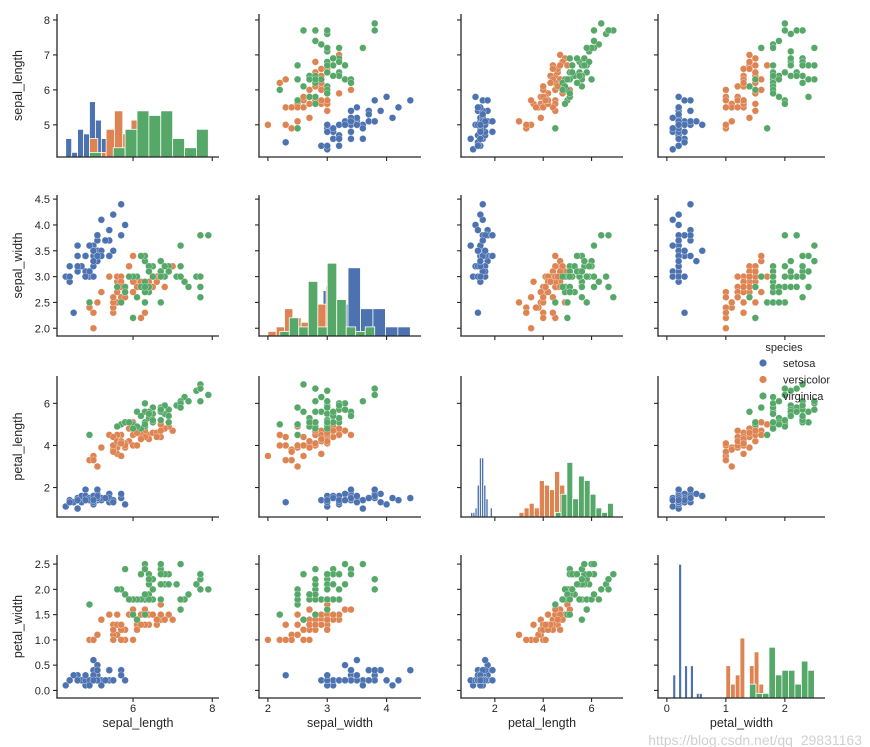  What do you see at coordinates (763, 396) in the screenshot?
I see `legend-marker-virginica` at bounding box center [763, 396].